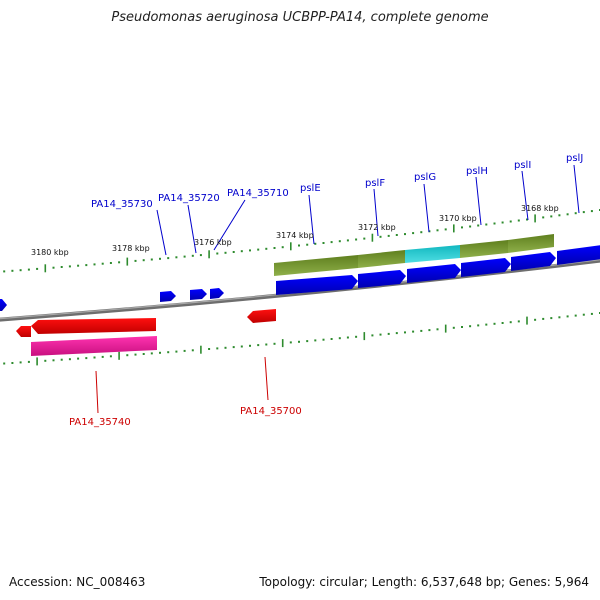 The width and height of the screenshot is (600, 600). What do you see at coordinates (131, 248) in the screenshot?
I see `scale-label: 3178 kbp` at bounding box center [131, 248].